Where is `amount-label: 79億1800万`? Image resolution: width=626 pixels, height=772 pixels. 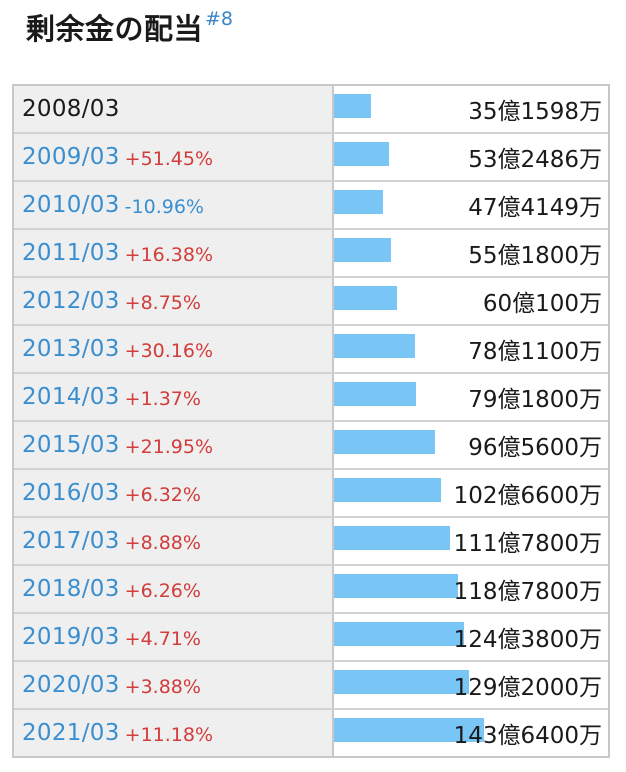
amount-label: 79億1800万 is located at coordinates (535, 400).